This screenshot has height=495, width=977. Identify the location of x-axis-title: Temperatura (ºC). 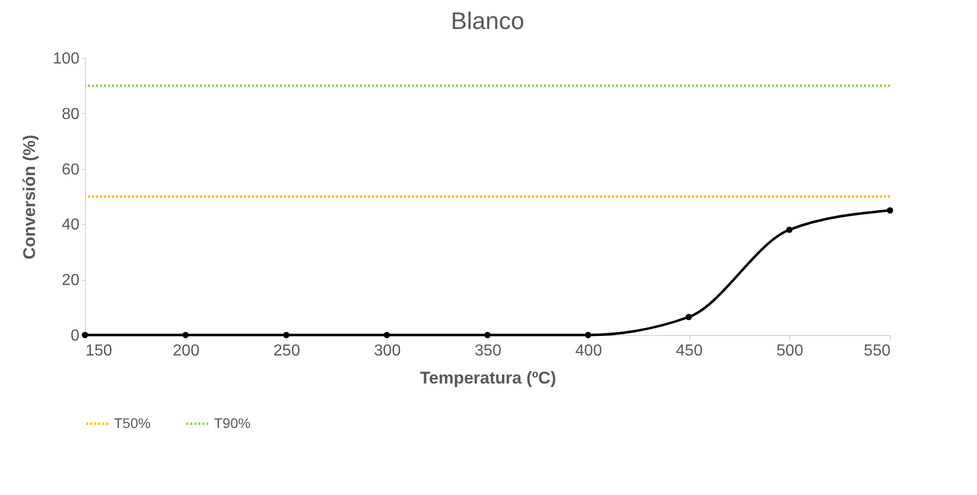
(488, 378).